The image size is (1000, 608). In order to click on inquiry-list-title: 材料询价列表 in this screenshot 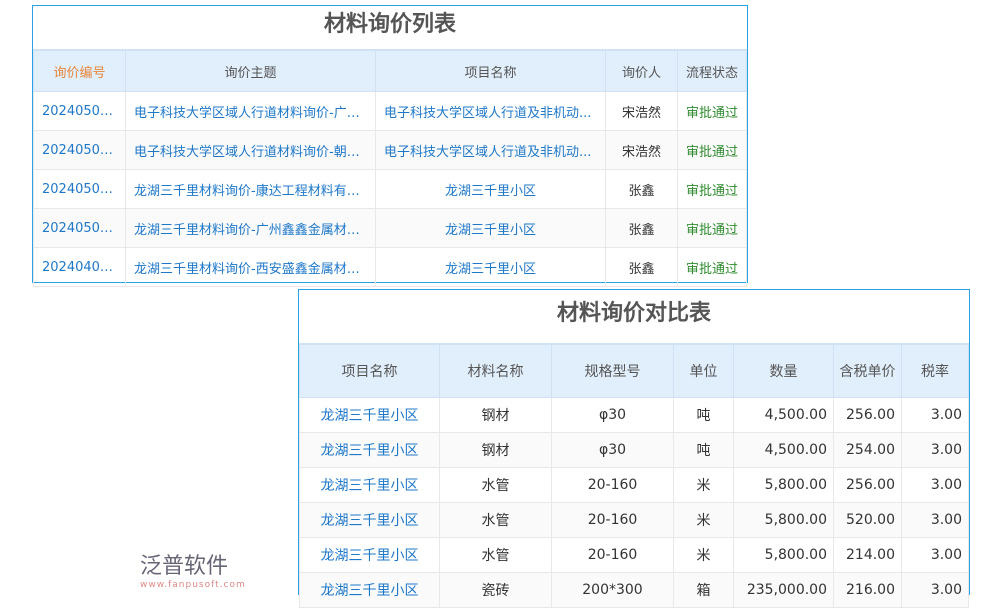, I will do `click(390, 28)`.